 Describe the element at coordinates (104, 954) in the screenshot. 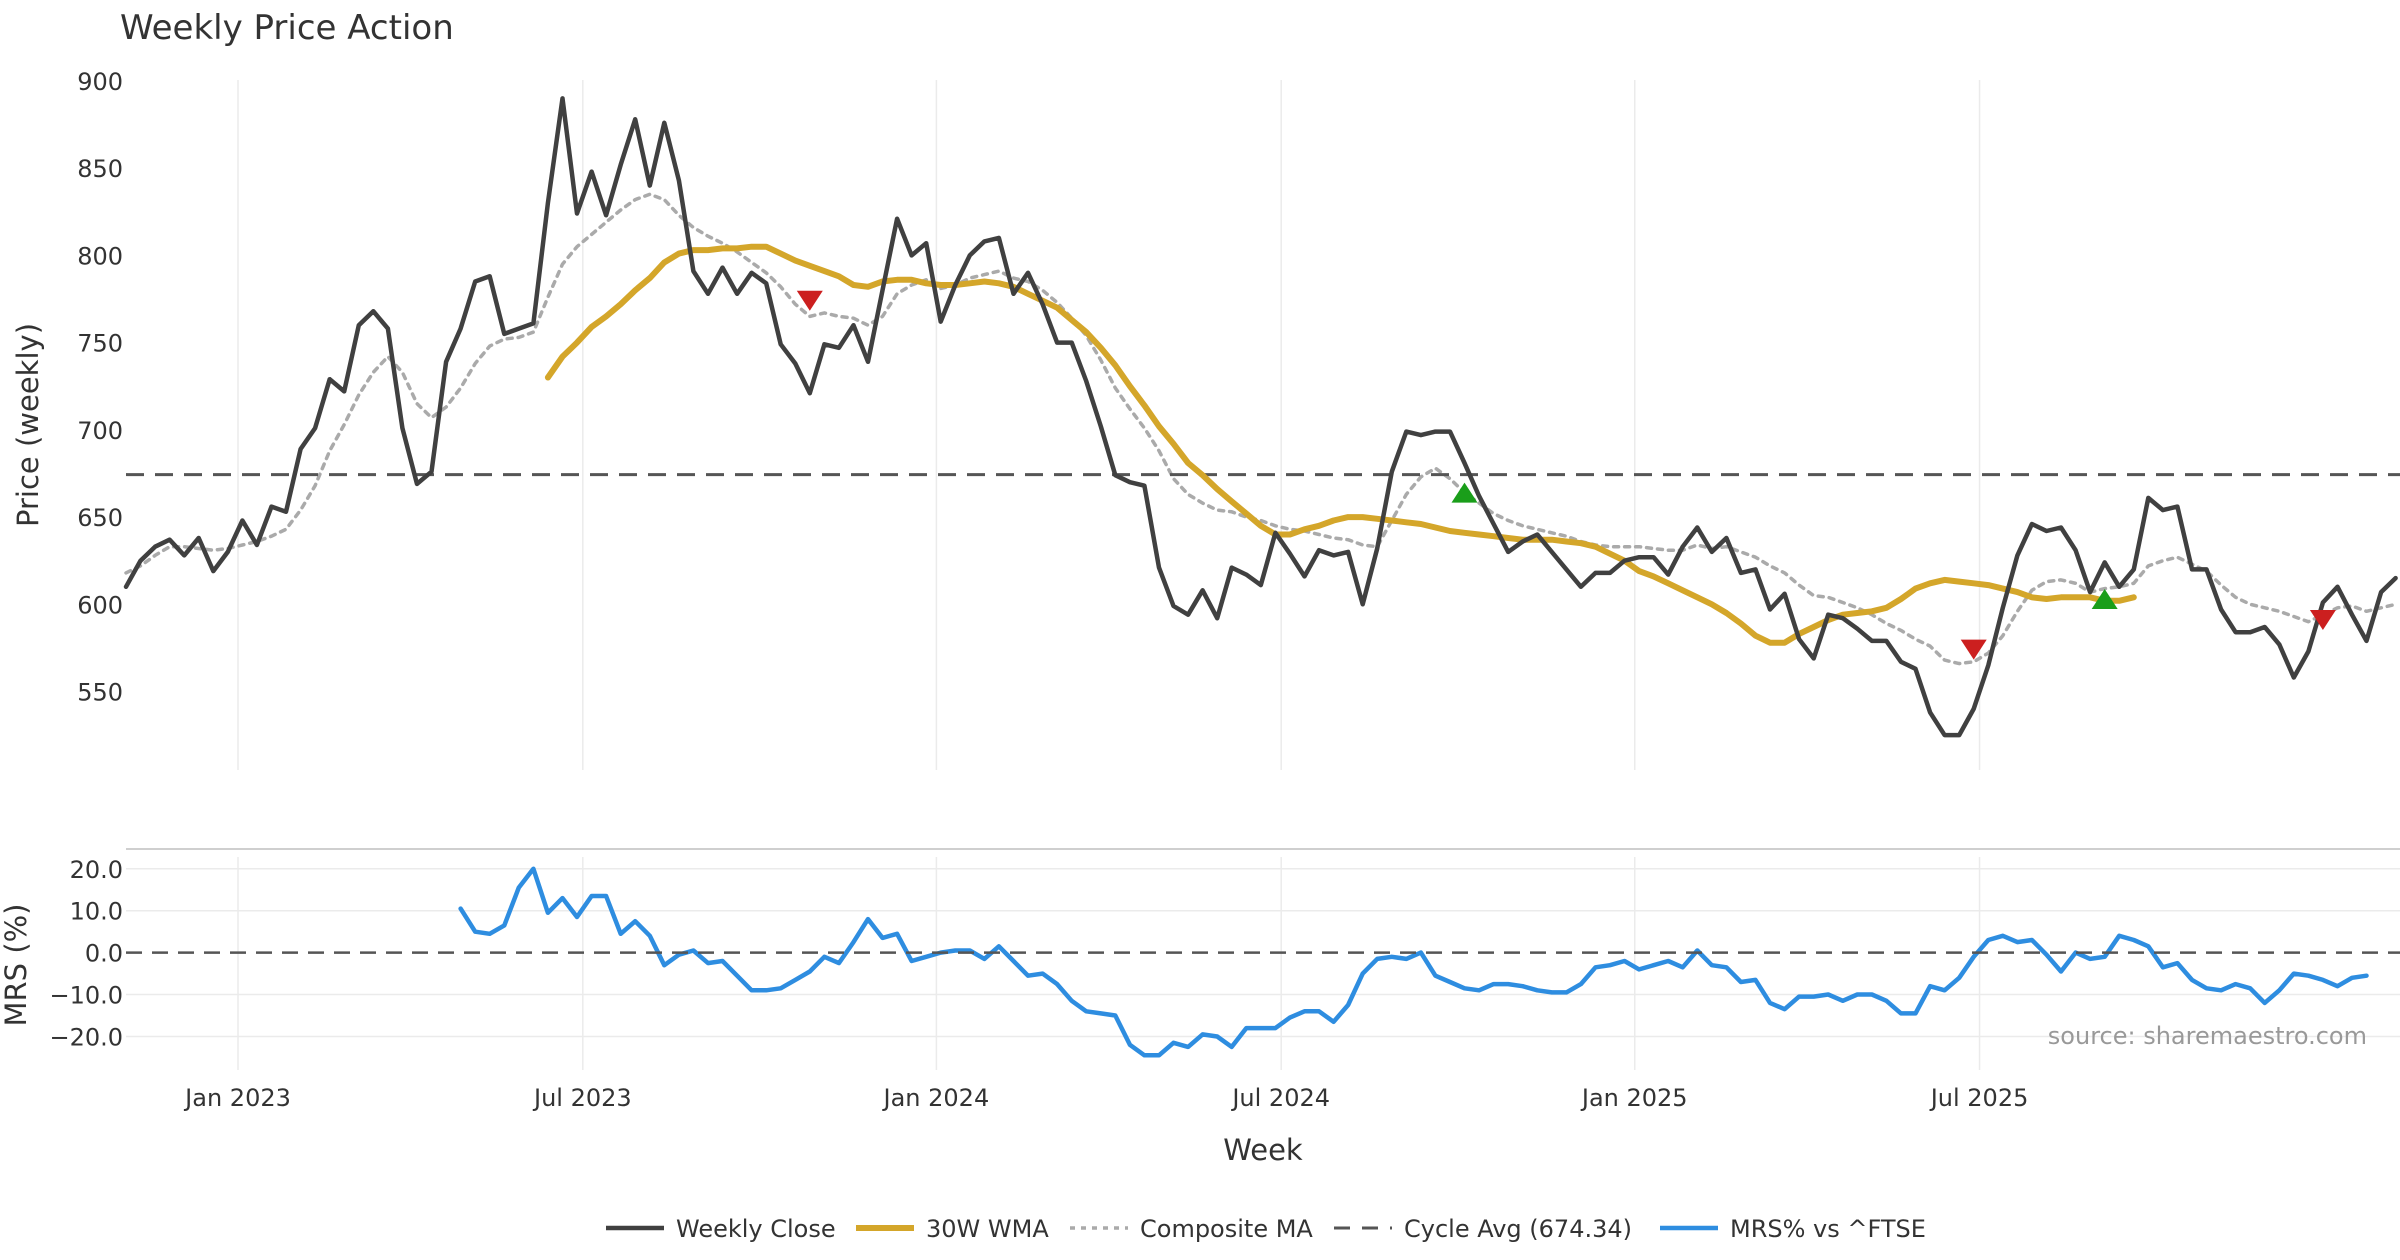

I see `mrs-y-tick: 0.0` at that location.